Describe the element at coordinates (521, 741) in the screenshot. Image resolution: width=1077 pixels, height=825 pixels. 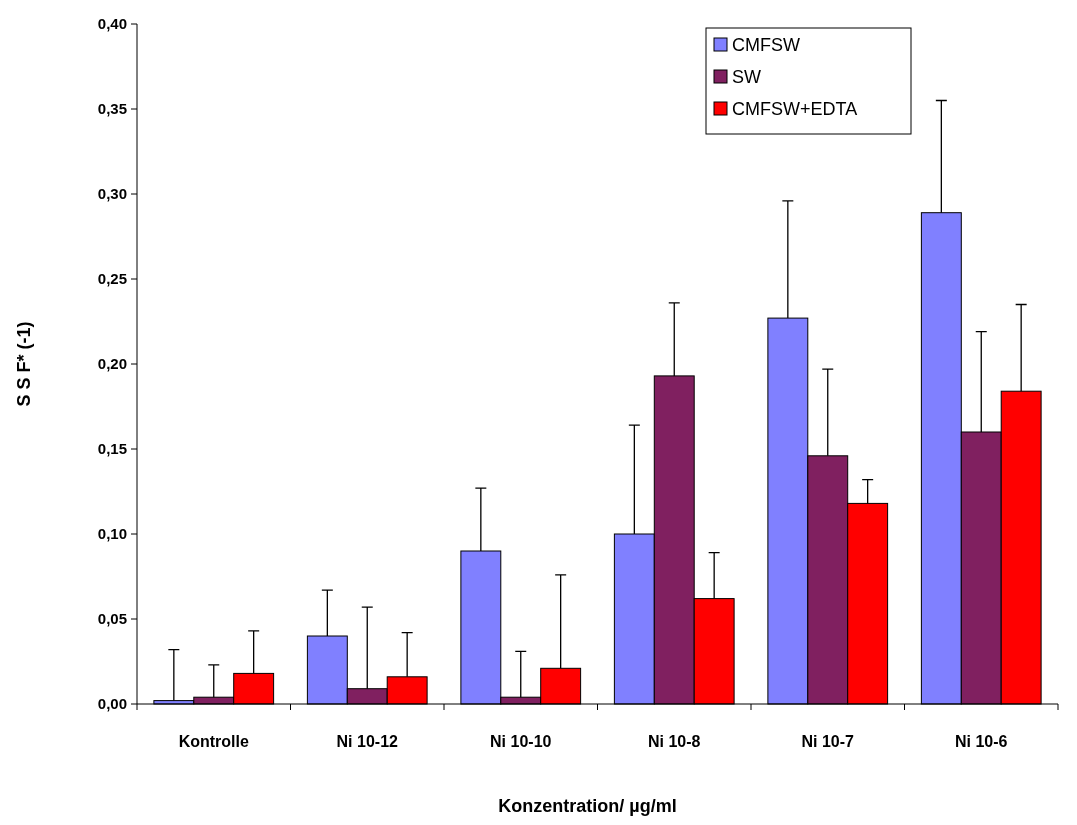
I see `x-tick-label: Ni 10-10` at that location.